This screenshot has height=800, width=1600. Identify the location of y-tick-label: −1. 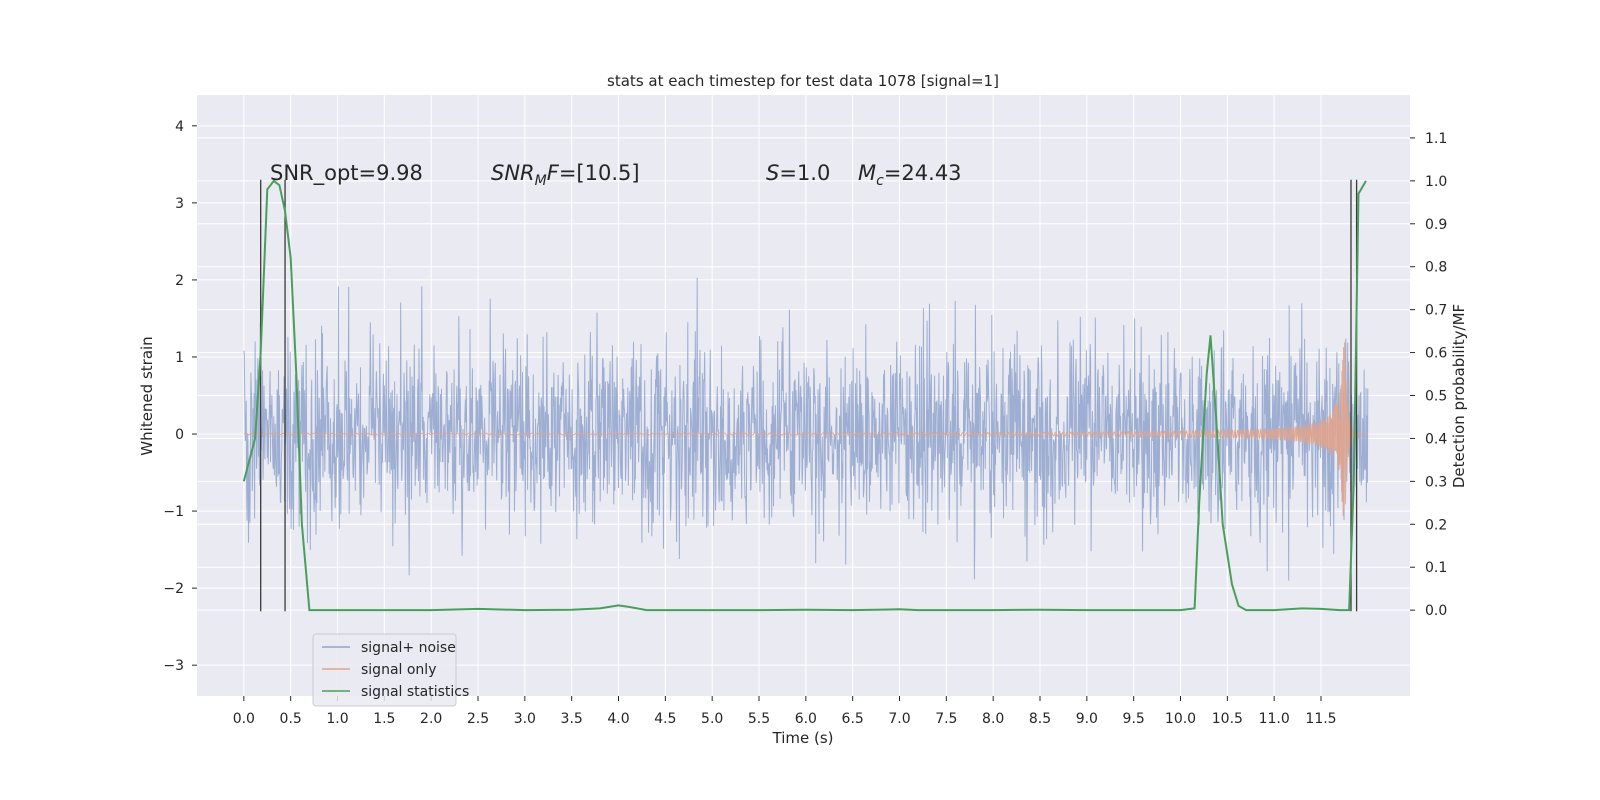
(173, 512).